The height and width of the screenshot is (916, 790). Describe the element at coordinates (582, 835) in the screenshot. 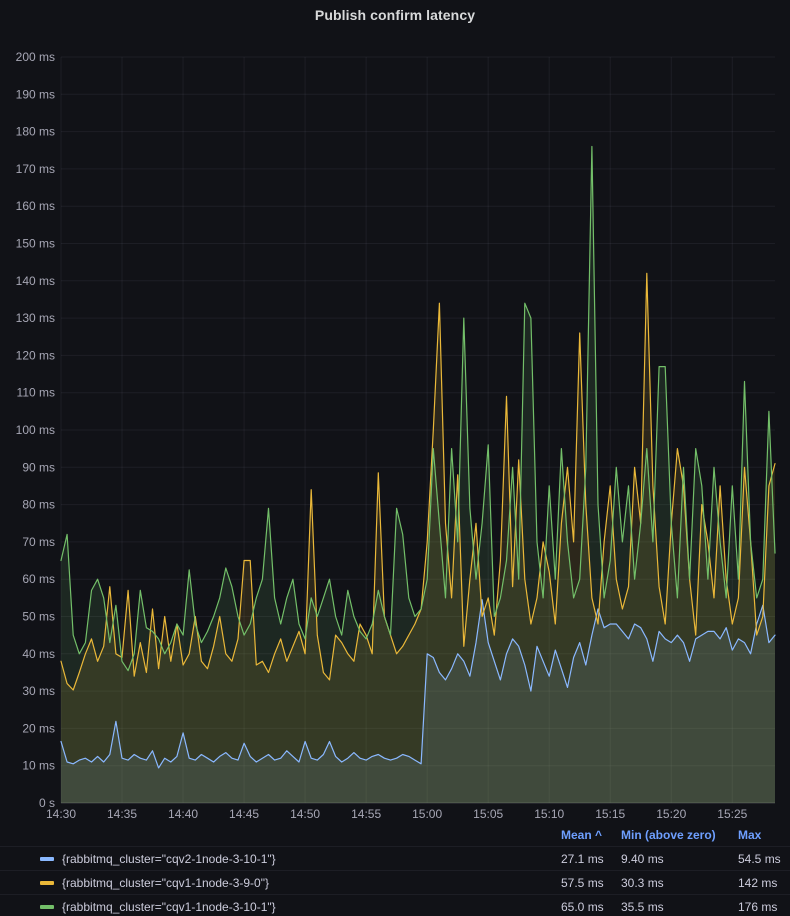

I see `legend-col-mean: Mean ^` at that location.